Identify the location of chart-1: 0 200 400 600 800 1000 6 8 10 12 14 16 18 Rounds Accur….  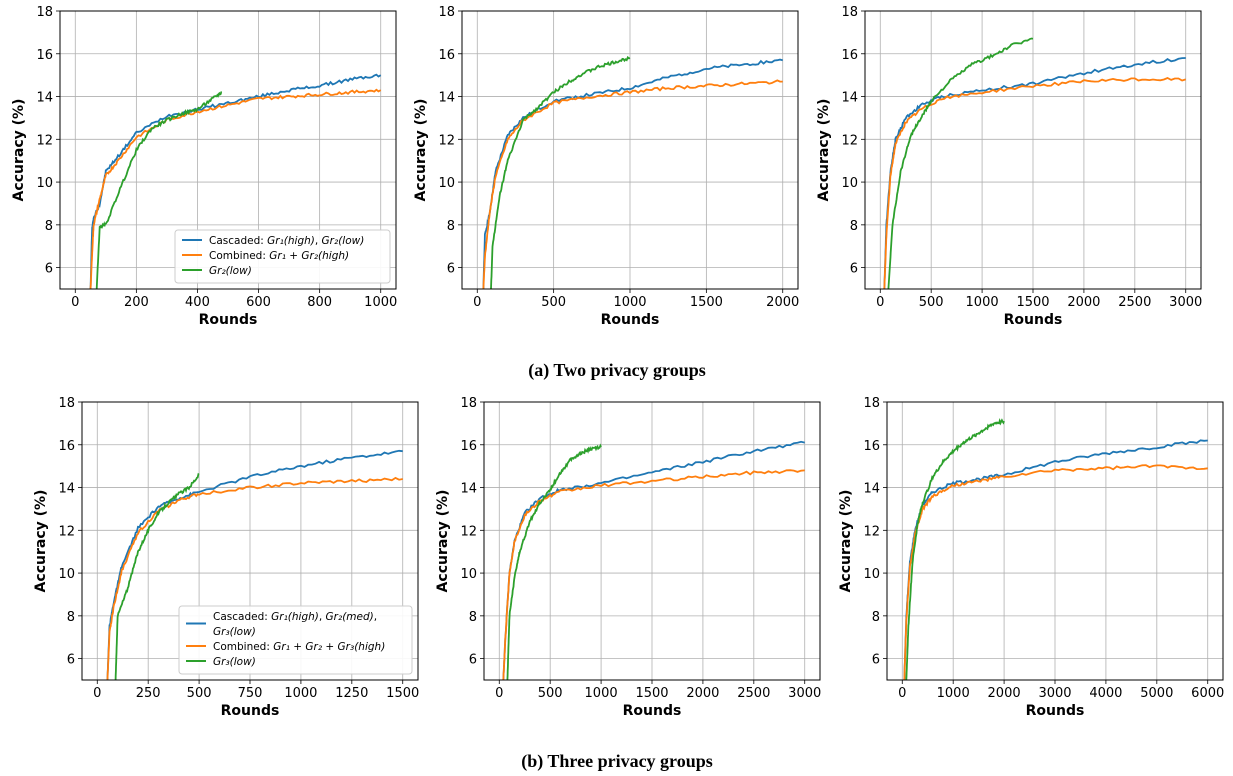
(204, 166).